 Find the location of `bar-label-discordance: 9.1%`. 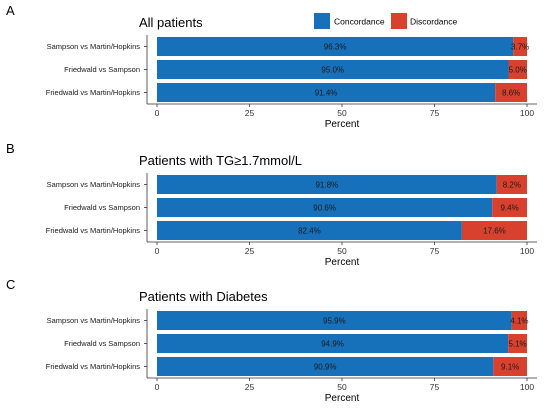

bar-label-discordance: 9.1% is located at coordinates (510, 367).